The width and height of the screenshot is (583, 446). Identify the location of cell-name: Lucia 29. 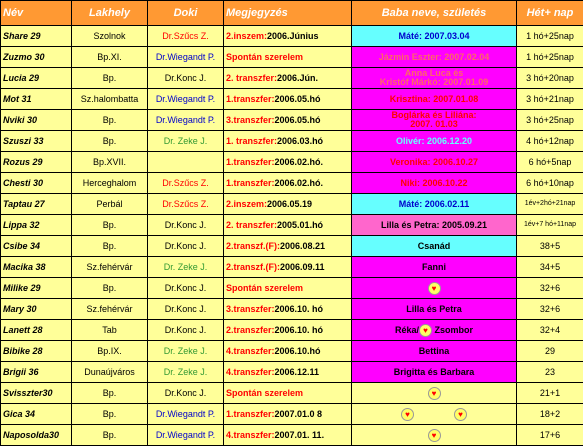
(36, 78).